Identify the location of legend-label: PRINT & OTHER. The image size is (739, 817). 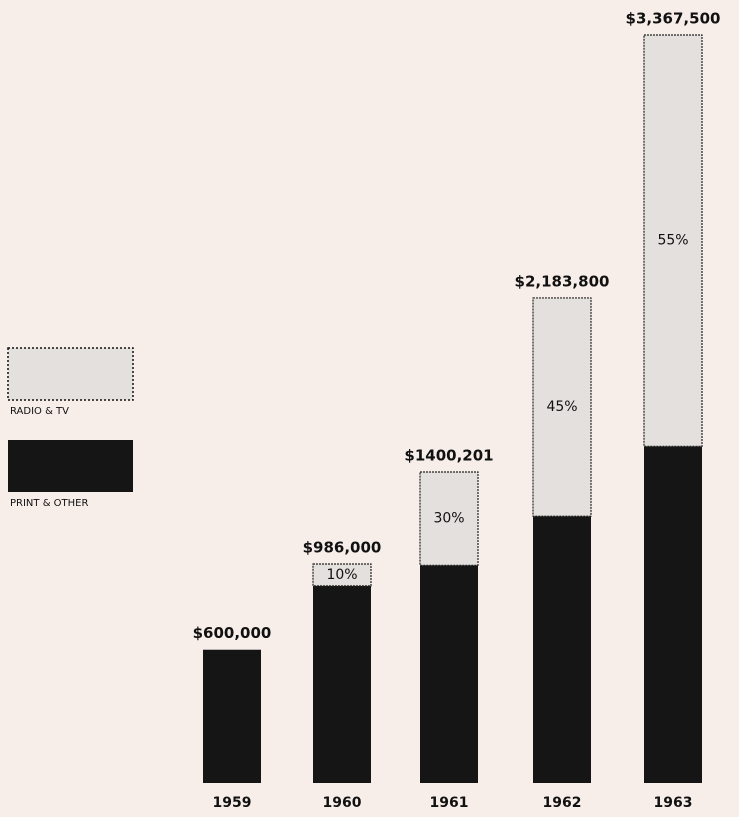
(49, 503).